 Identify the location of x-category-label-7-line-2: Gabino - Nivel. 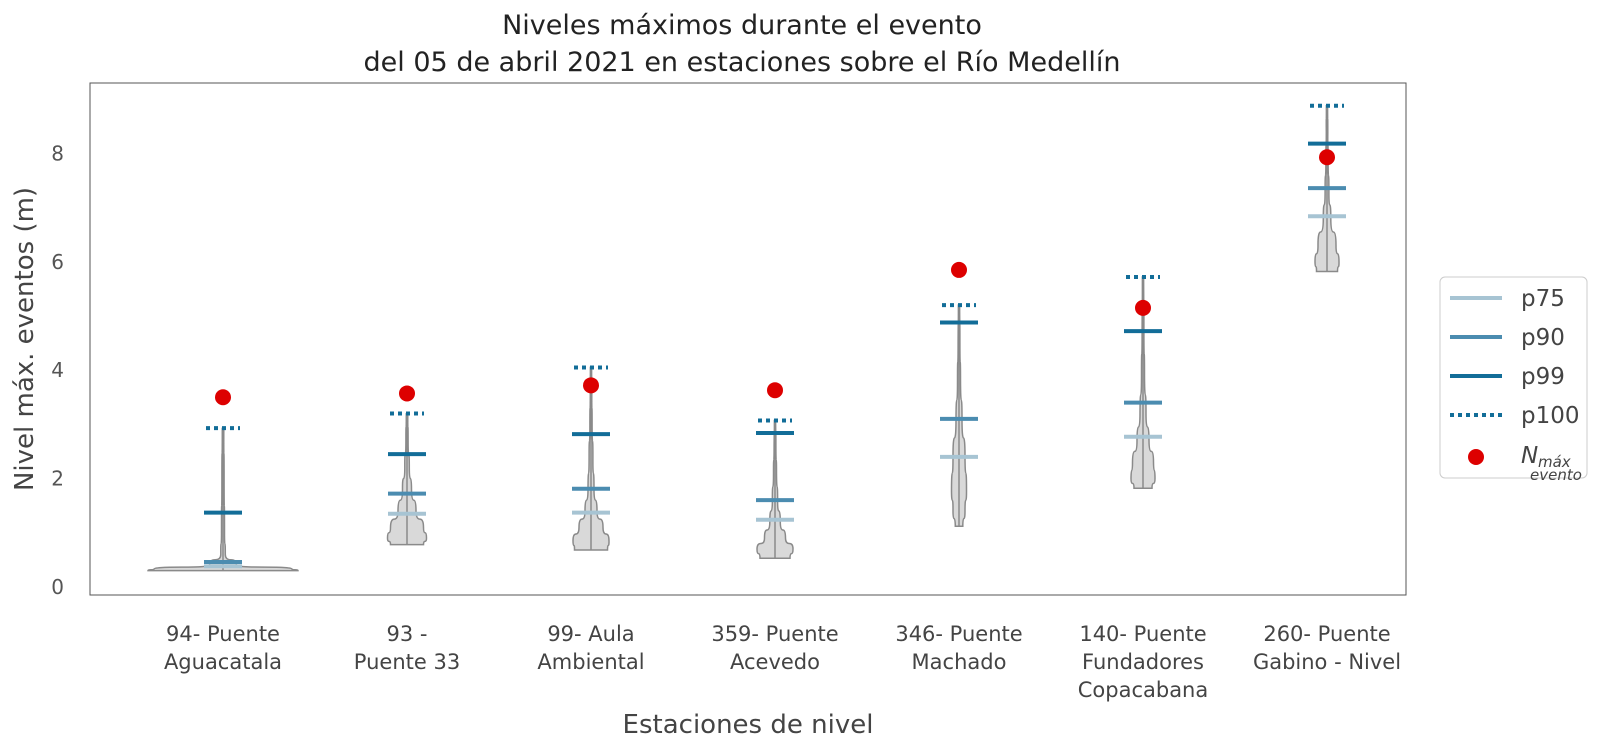
(1327, 662).